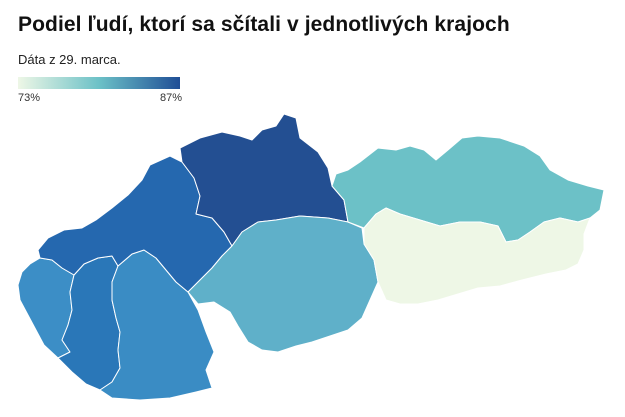 The height and width of the screenshot is (417, 625). What do you see at coordinates (477, 256) in the screenshot?
I see `region-kosicky` at bounding box center [477, 256].